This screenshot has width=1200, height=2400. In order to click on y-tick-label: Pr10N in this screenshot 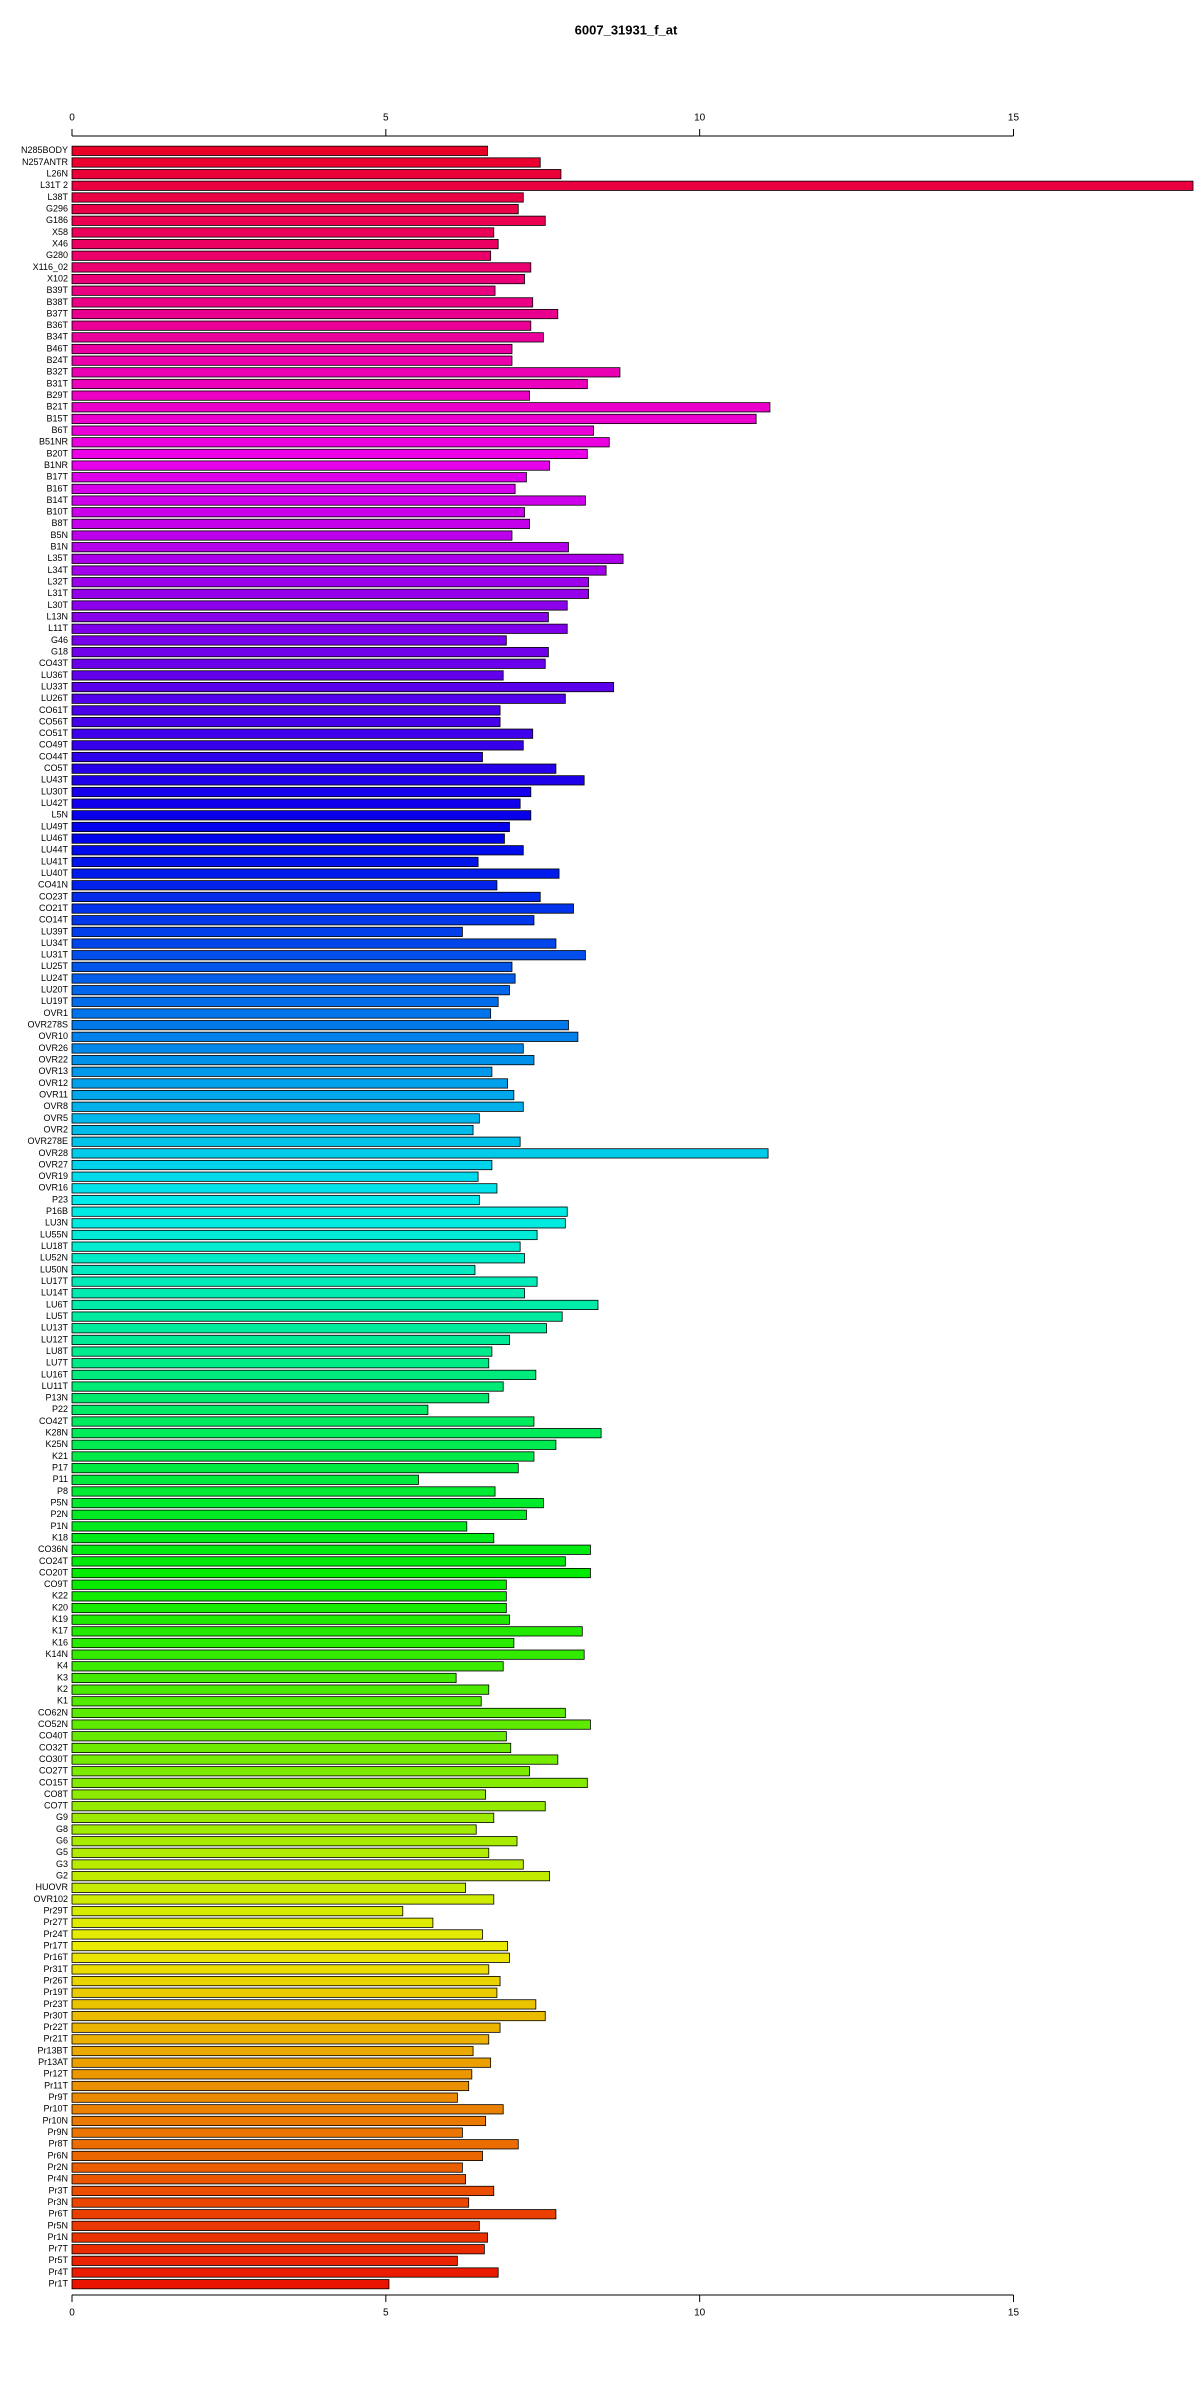, I will do `click(55, 2120)`.